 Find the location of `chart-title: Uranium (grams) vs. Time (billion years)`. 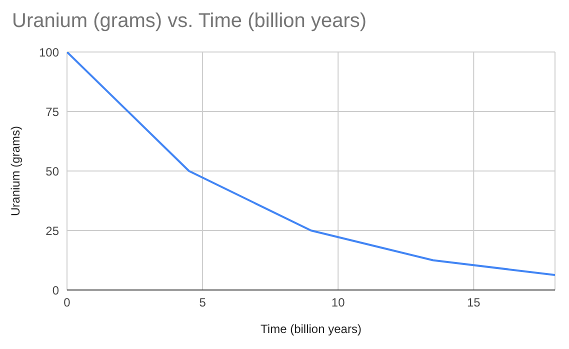

chart-title: Uranium (grams) vs. Time (billion years) is located at coordinates (189, 21).